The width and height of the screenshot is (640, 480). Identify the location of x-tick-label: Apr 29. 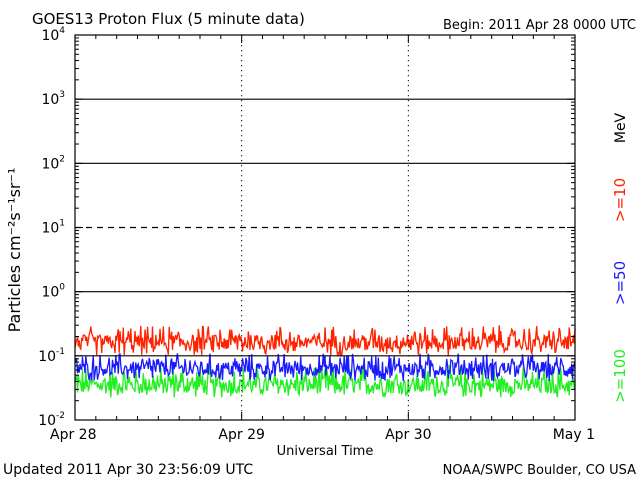
(241, 435).